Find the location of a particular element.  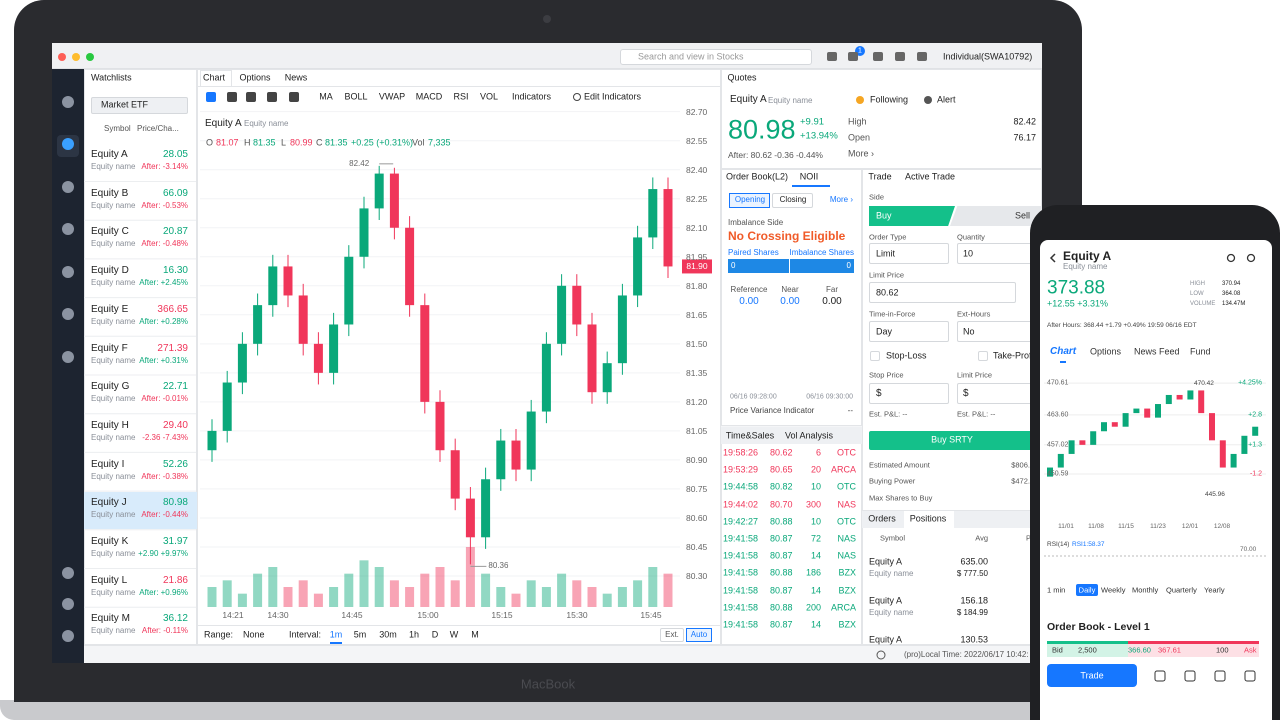

text: Buy SRTY is located at coordinates (952, 439).